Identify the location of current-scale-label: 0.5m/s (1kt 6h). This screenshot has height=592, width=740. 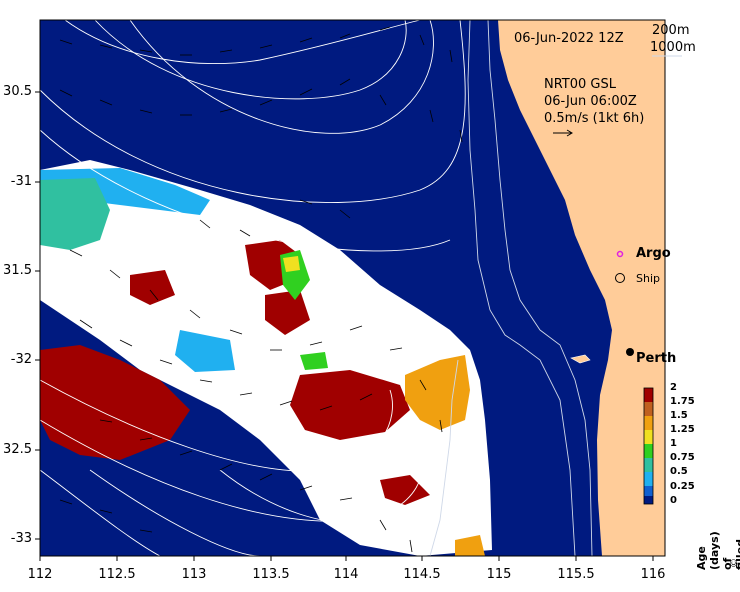
(594, 118).